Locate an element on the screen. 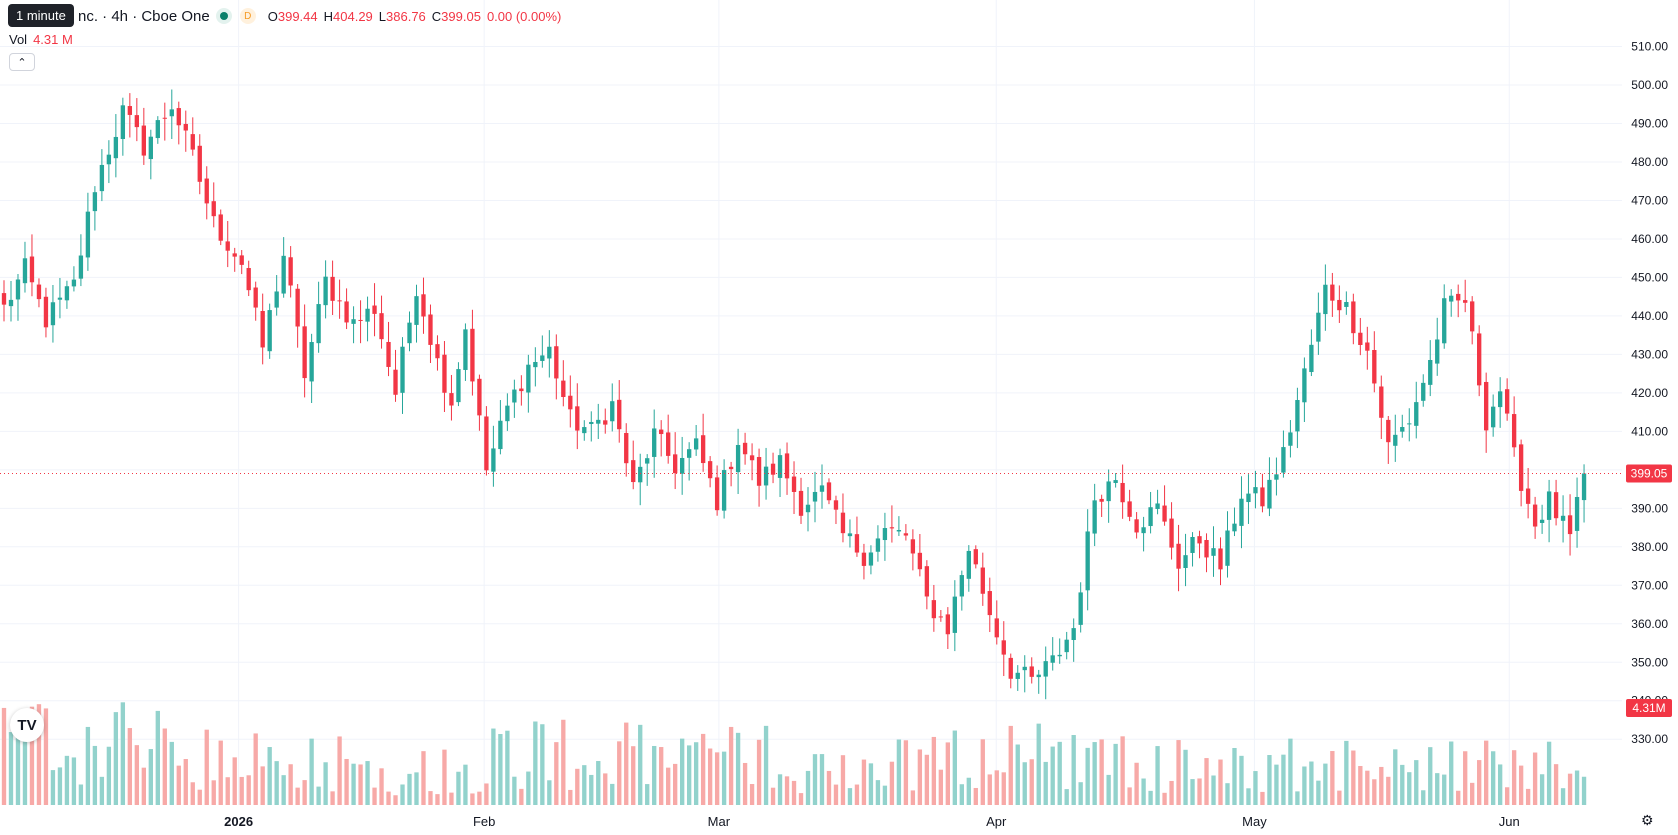  y-tick-label: 350.00 is located at coordinates (1649, 662).